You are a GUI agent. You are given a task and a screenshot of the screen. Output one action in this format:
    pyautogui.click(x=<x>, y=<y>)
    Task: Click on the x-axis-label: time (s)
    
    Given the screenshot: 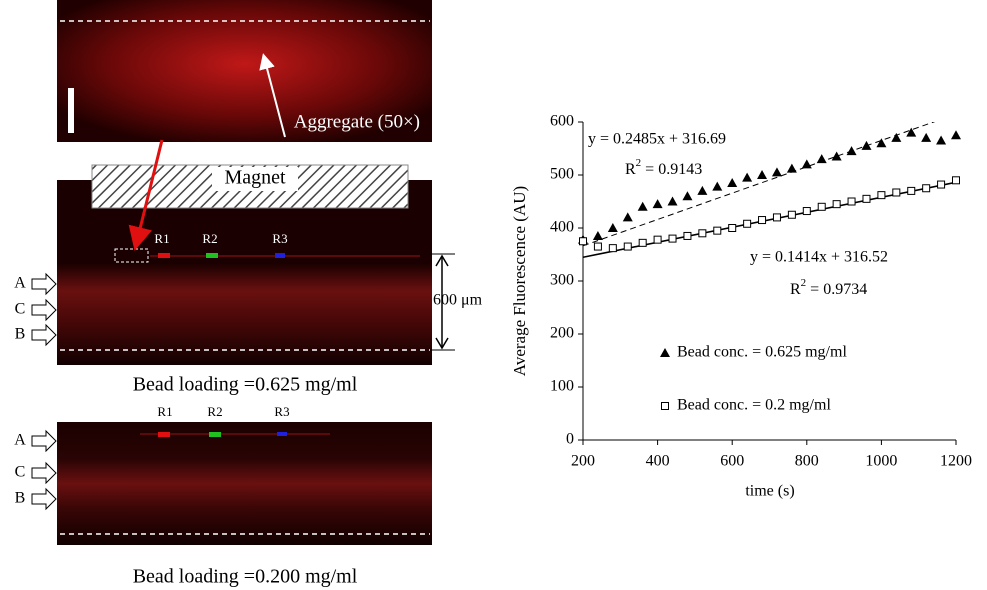 What is the action you would take?
    pyautogui.click(x=769, y=491)
    